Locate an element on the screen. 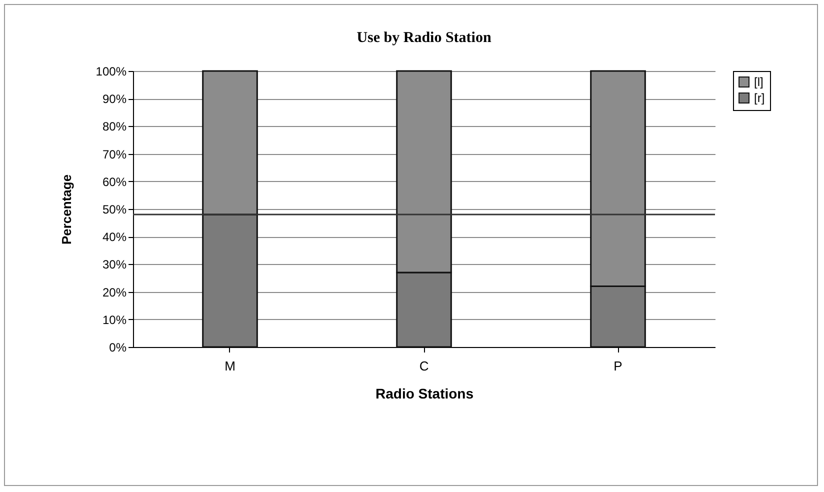 The width and height of the screenshot is (824, 492). y-tick-label: 50% is located at coordinates (114, 209).